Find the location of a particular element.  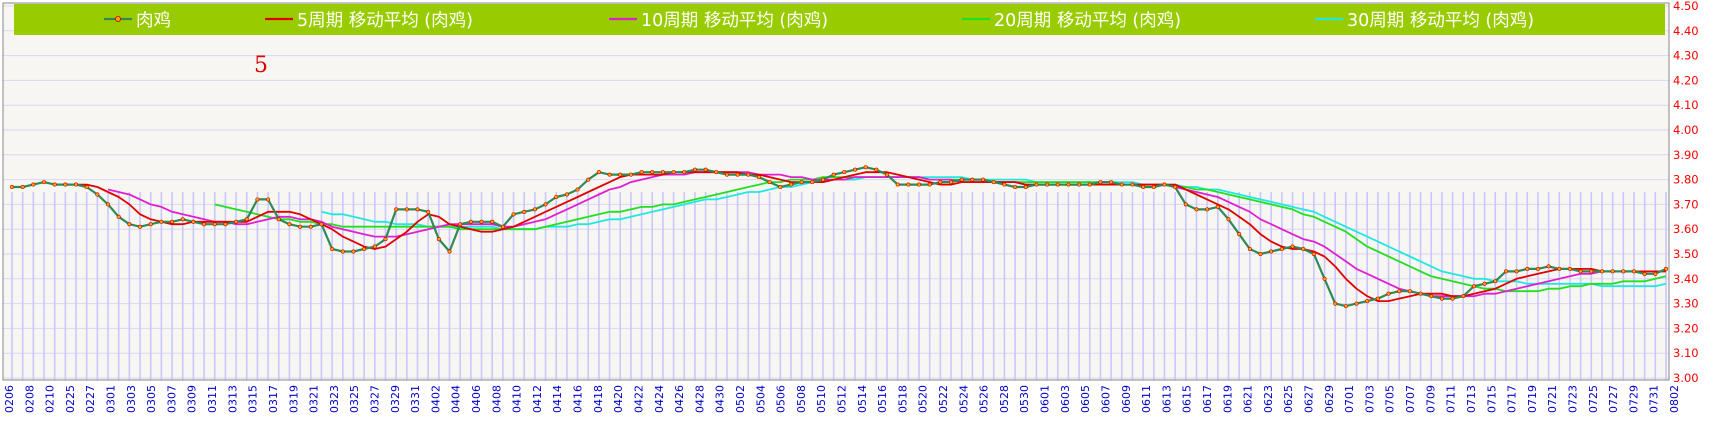

y-tick-label: 4.40 is located at coordinates (1686, 31).